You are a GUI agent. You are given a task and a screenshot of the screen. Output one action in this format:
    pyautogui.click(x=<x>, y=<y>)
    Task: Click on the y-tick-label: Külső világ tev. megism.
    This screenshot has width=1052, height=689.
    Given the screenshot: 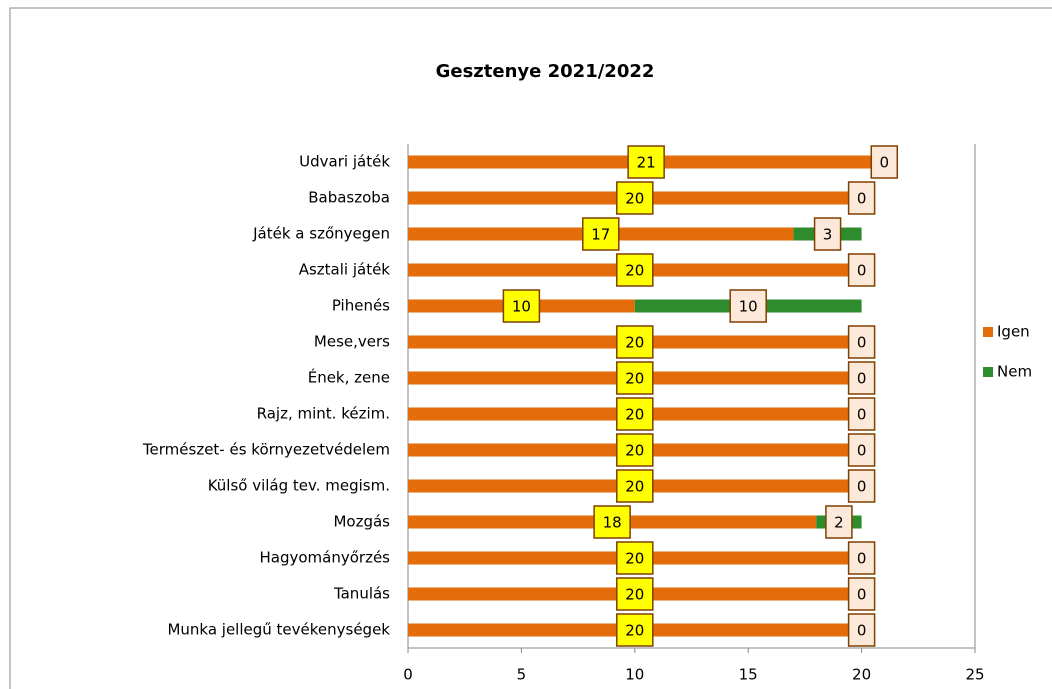 What is the action you would take?
    pyautogui.click(x=299, y=486)
    